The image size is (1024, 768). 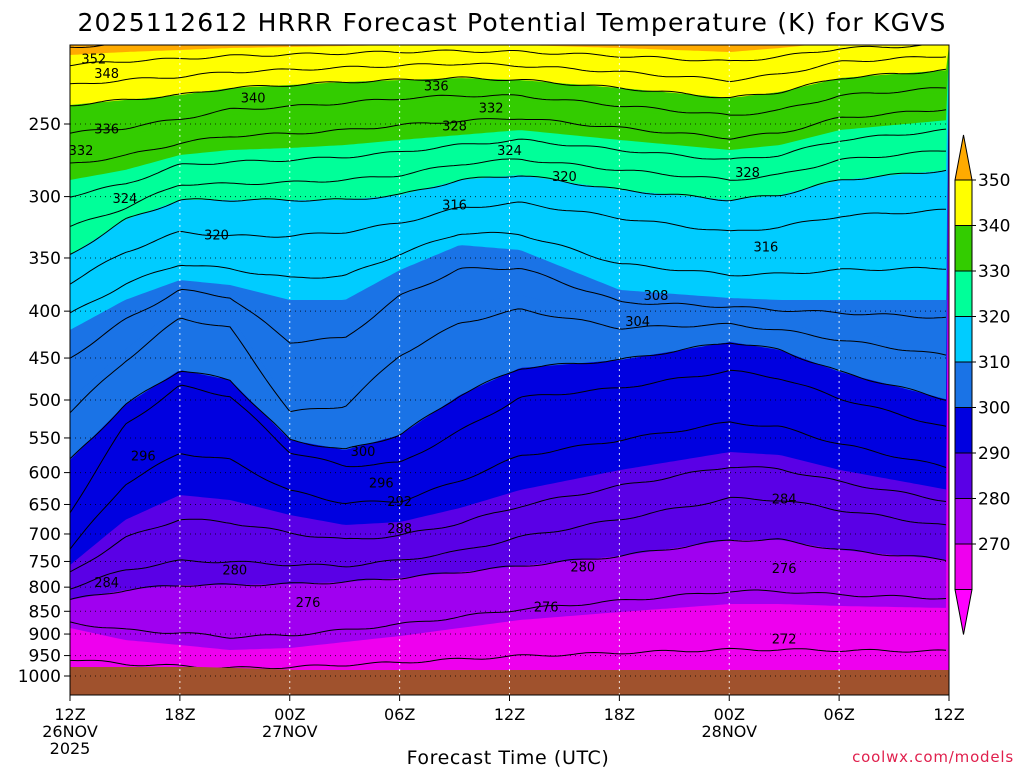 I want to click on contour-label: 304, so click(x=637, y=322).